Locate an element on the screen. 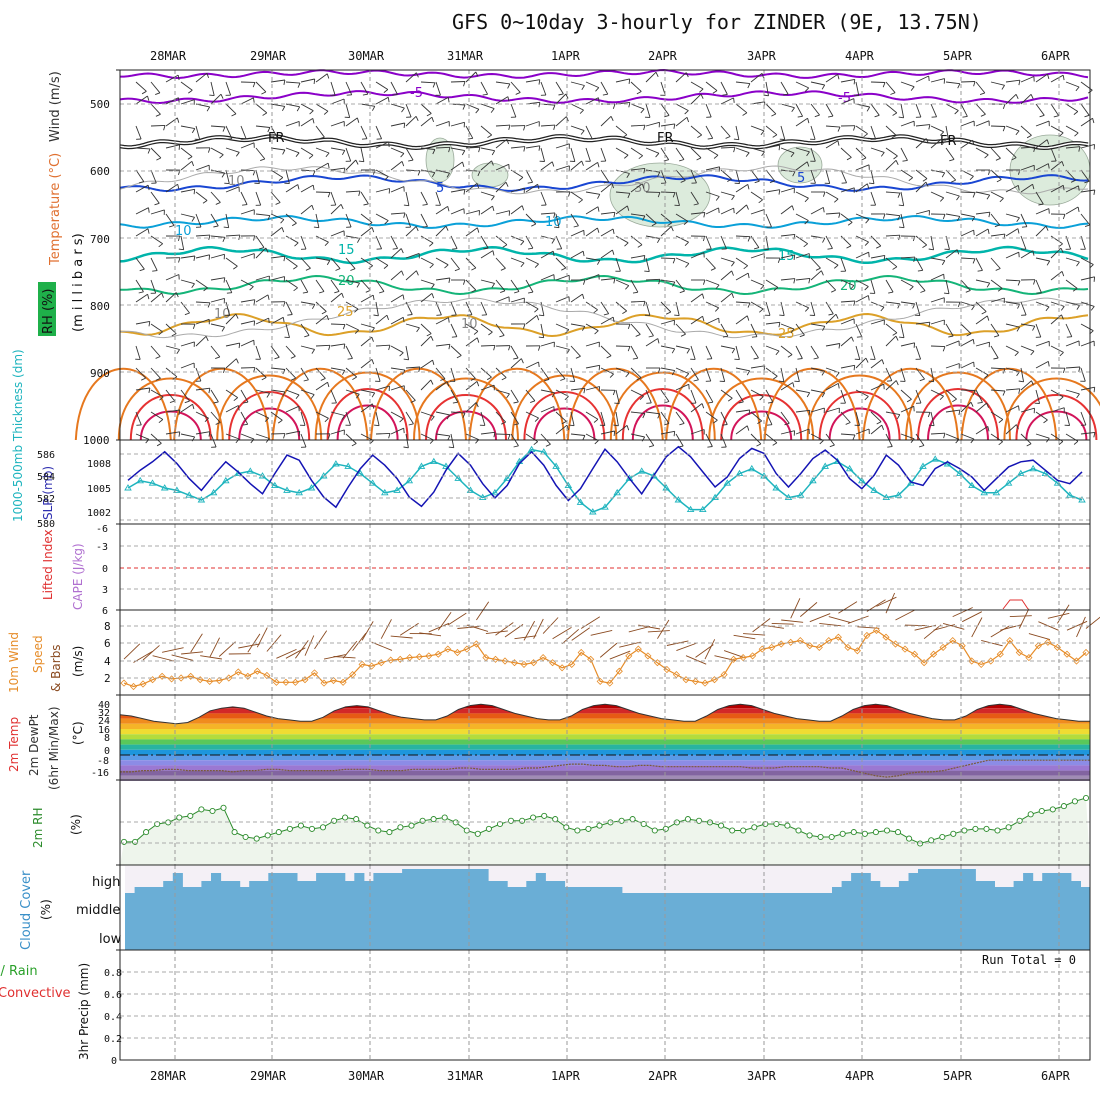 This screenshot has height=1100, width=1100. dewpoint2m-line is located at coordinates (605, 768).